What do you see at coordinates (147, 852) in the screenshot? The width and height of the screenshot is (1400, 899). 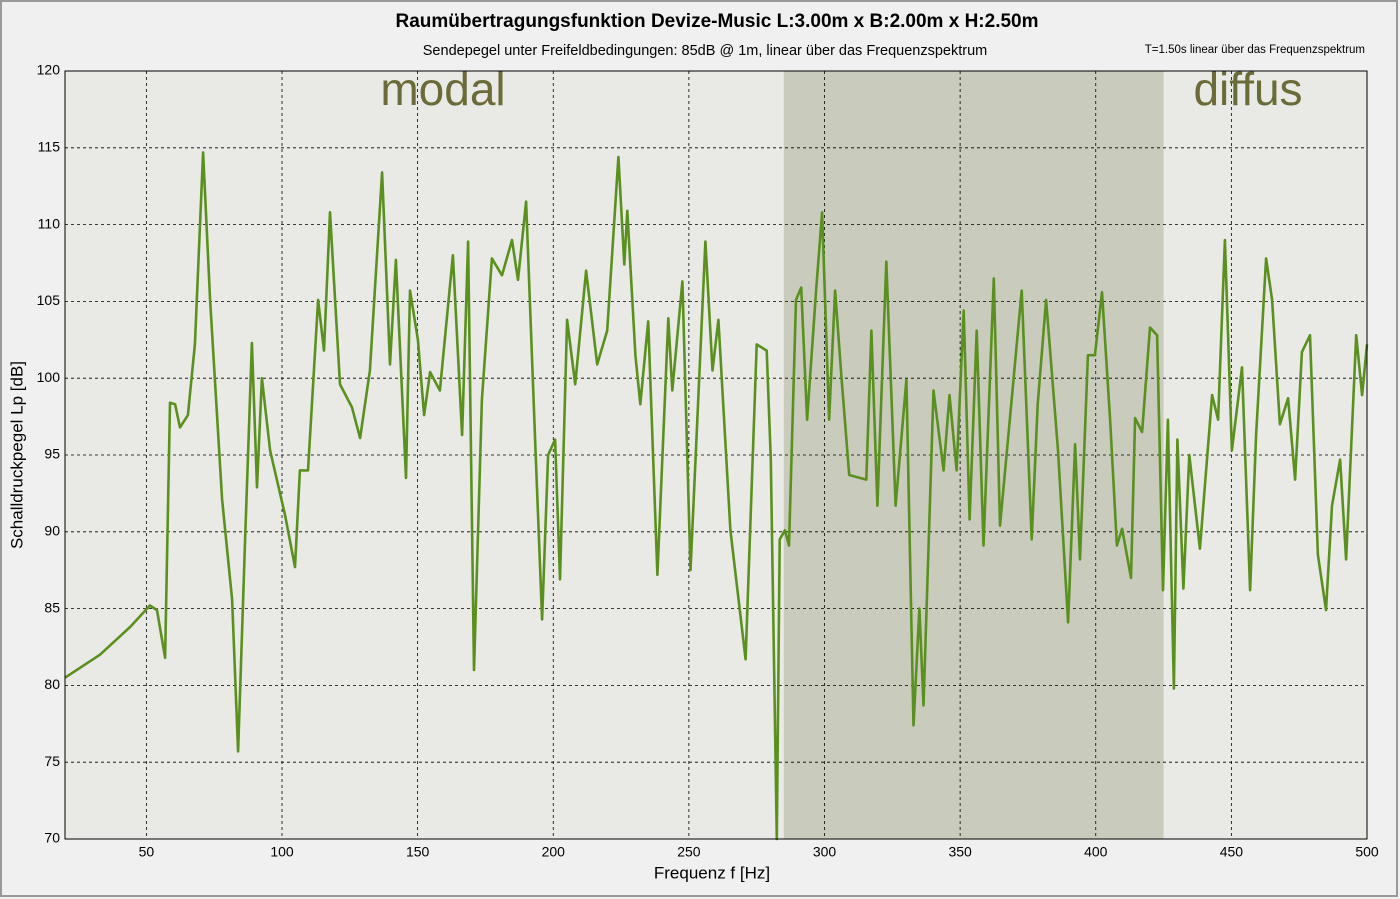 I see `x-tick-label: 50` at bounding box center [147, 852].